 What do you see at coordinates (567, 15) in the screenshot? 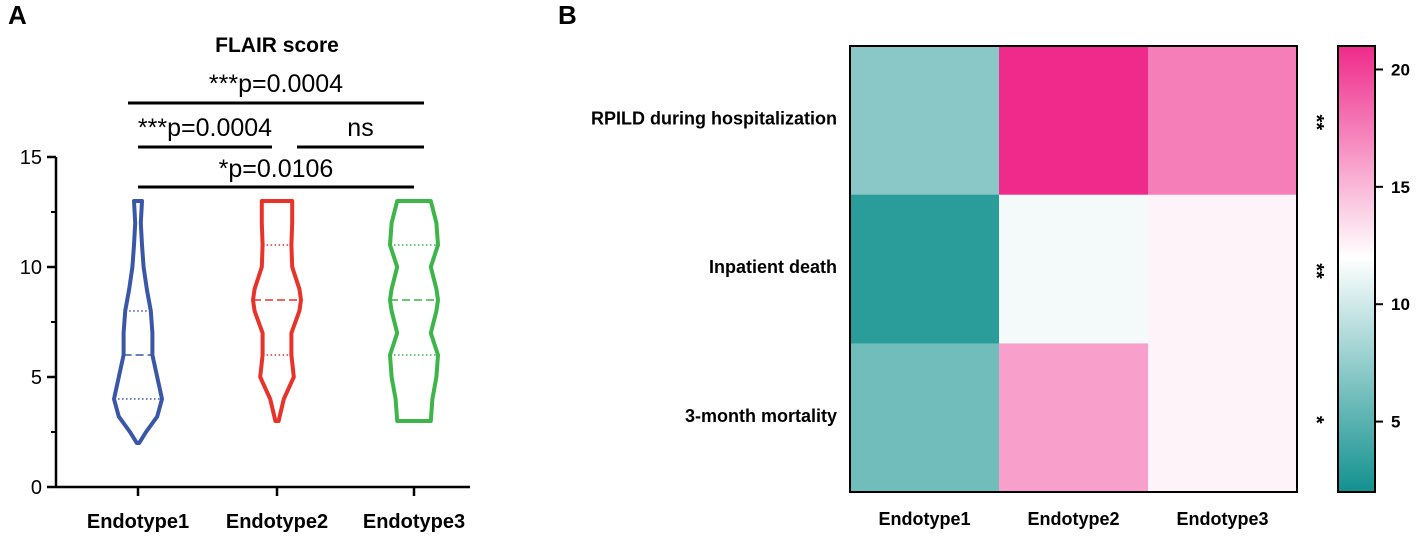
I see `panel-b-letter: B` at bounding box center [567, 15].